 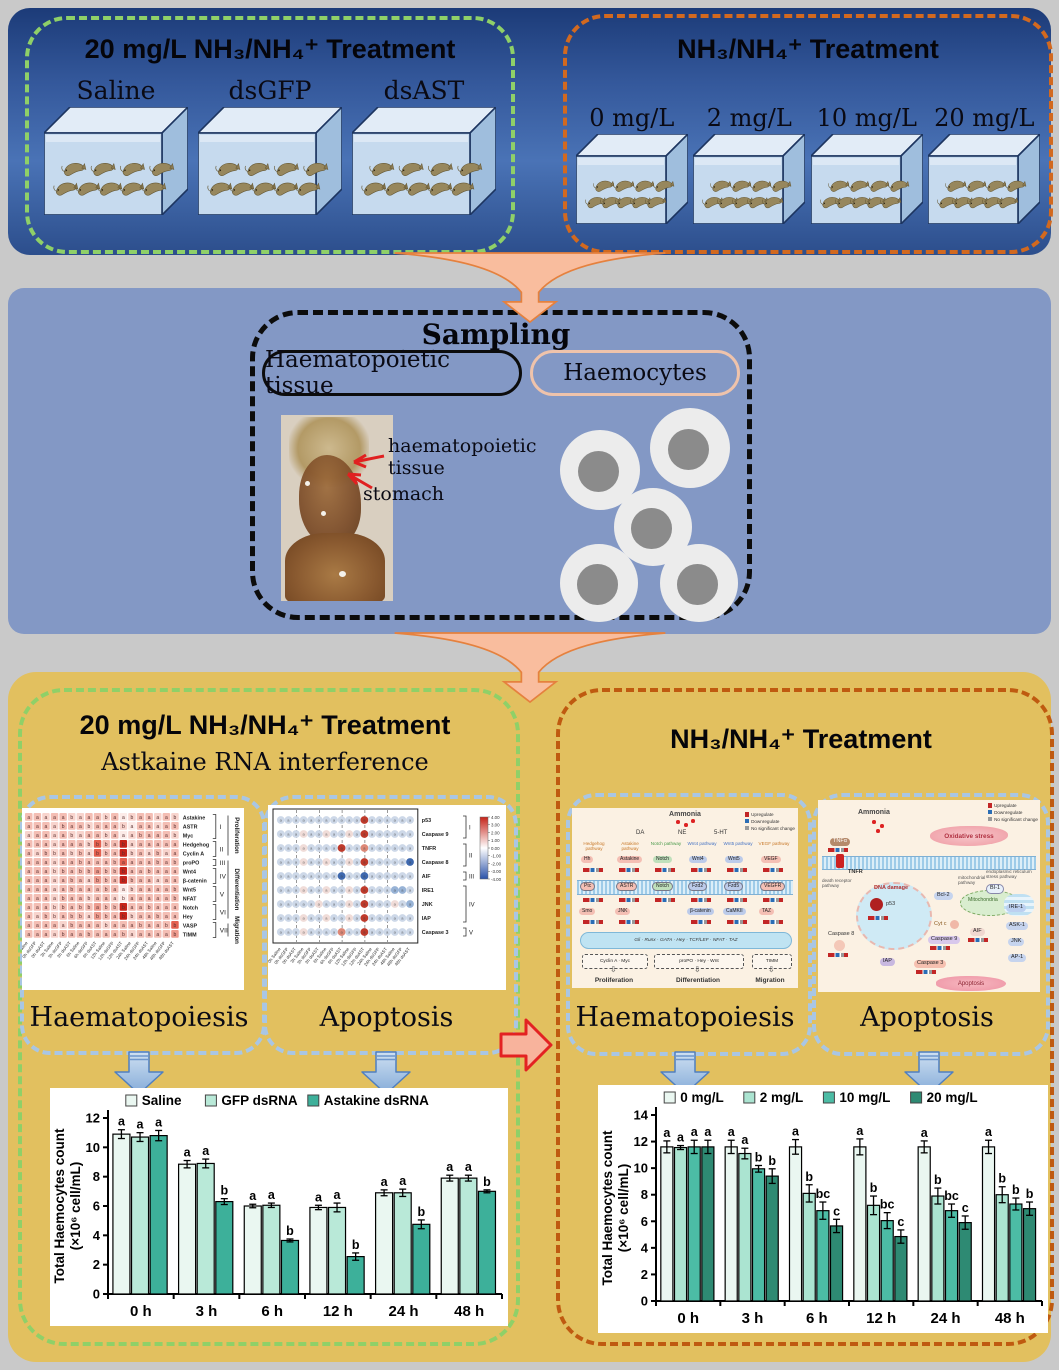 I want to click on apoptosis-label-left: Apoptosis, so click(x=386, y=1017).